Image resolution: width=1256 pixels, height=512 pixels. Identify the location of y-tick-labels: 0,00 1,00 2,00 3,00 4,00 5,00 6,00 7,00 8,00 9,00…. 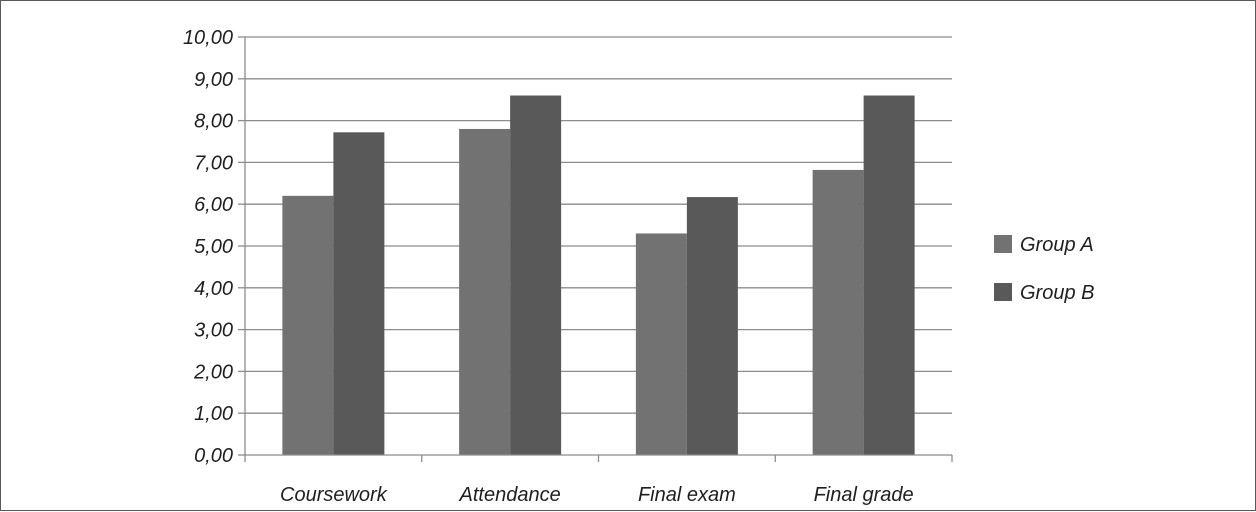
(208, 247).